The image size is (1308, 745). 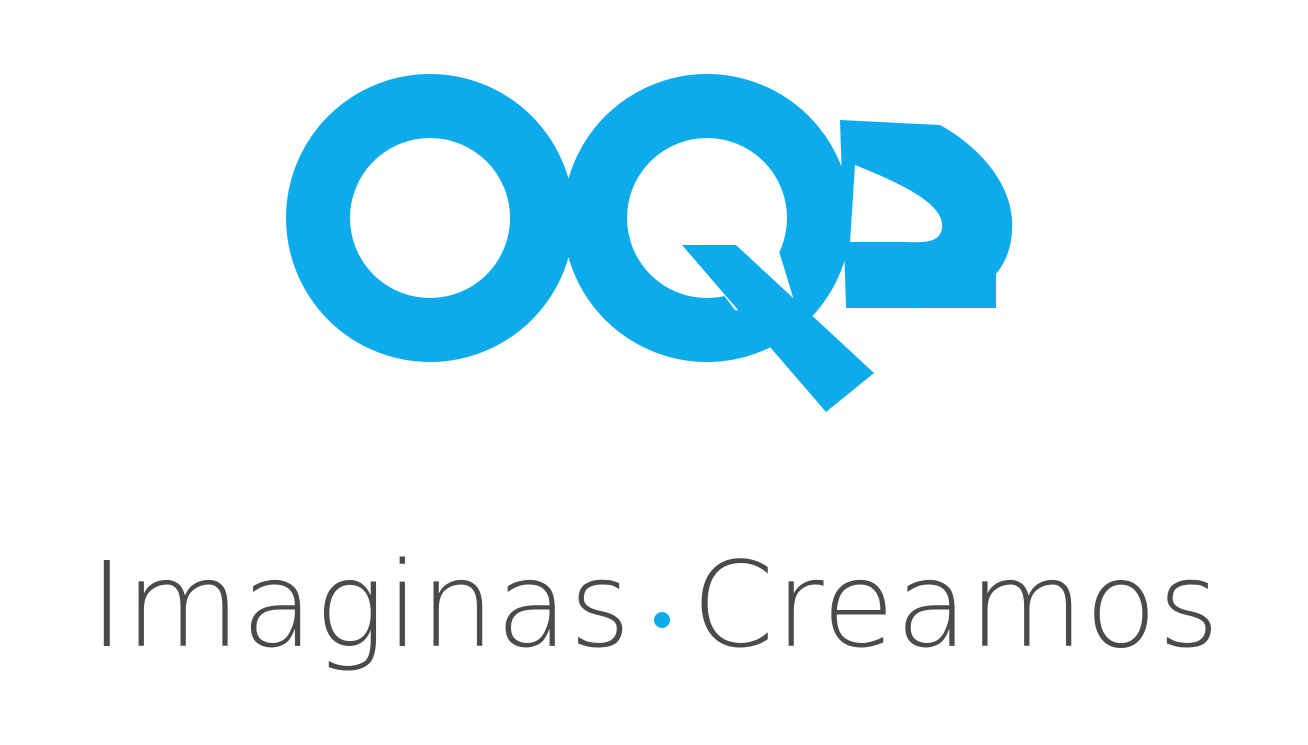 What do you see at coordinates (778, 328) in the screenshot?
I see `logo-q-tail` at bounding box center [778, 328].